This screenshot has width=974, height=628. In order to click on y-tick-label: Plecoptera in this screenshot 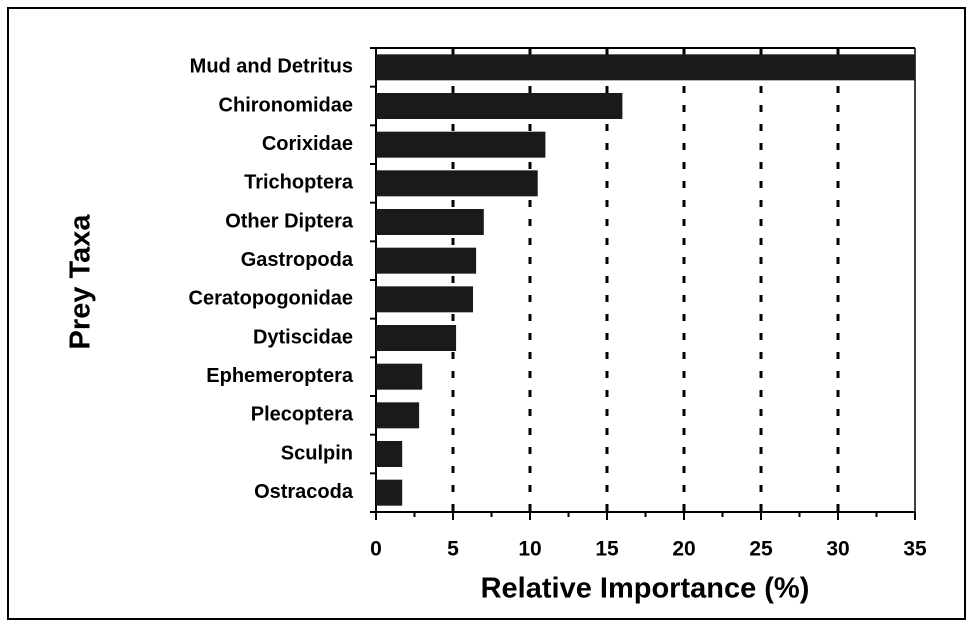, I will do `click(302, 415)`.